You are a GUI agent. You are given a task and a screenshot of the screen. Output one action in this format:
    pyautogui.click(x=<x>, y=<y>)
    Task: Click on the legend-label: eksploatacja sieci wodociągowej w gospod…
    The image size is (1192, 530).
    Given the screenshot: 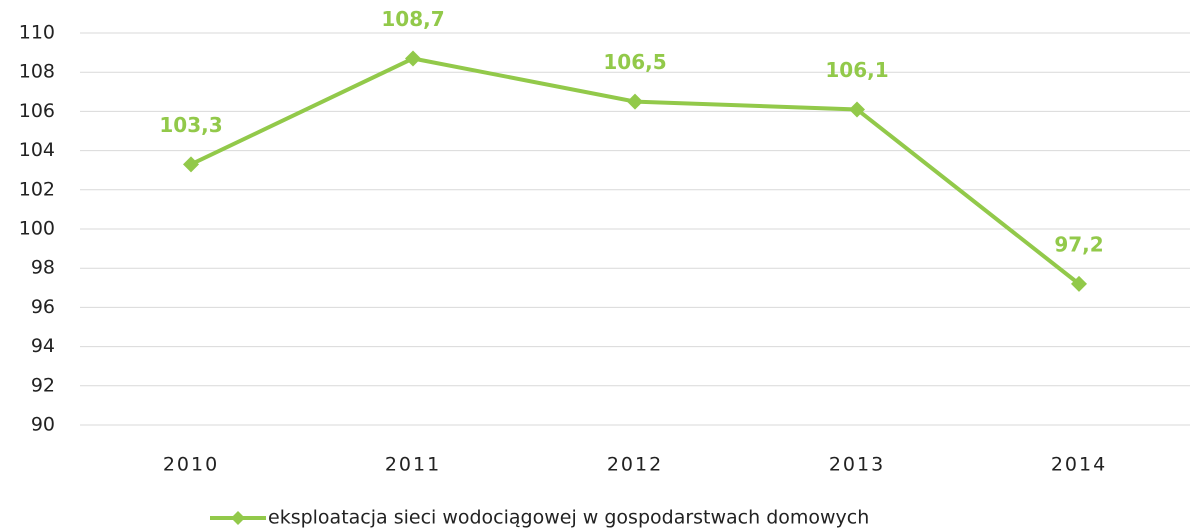 What is the action you would take?
    pyautogui.click(x=568, y=518)
    